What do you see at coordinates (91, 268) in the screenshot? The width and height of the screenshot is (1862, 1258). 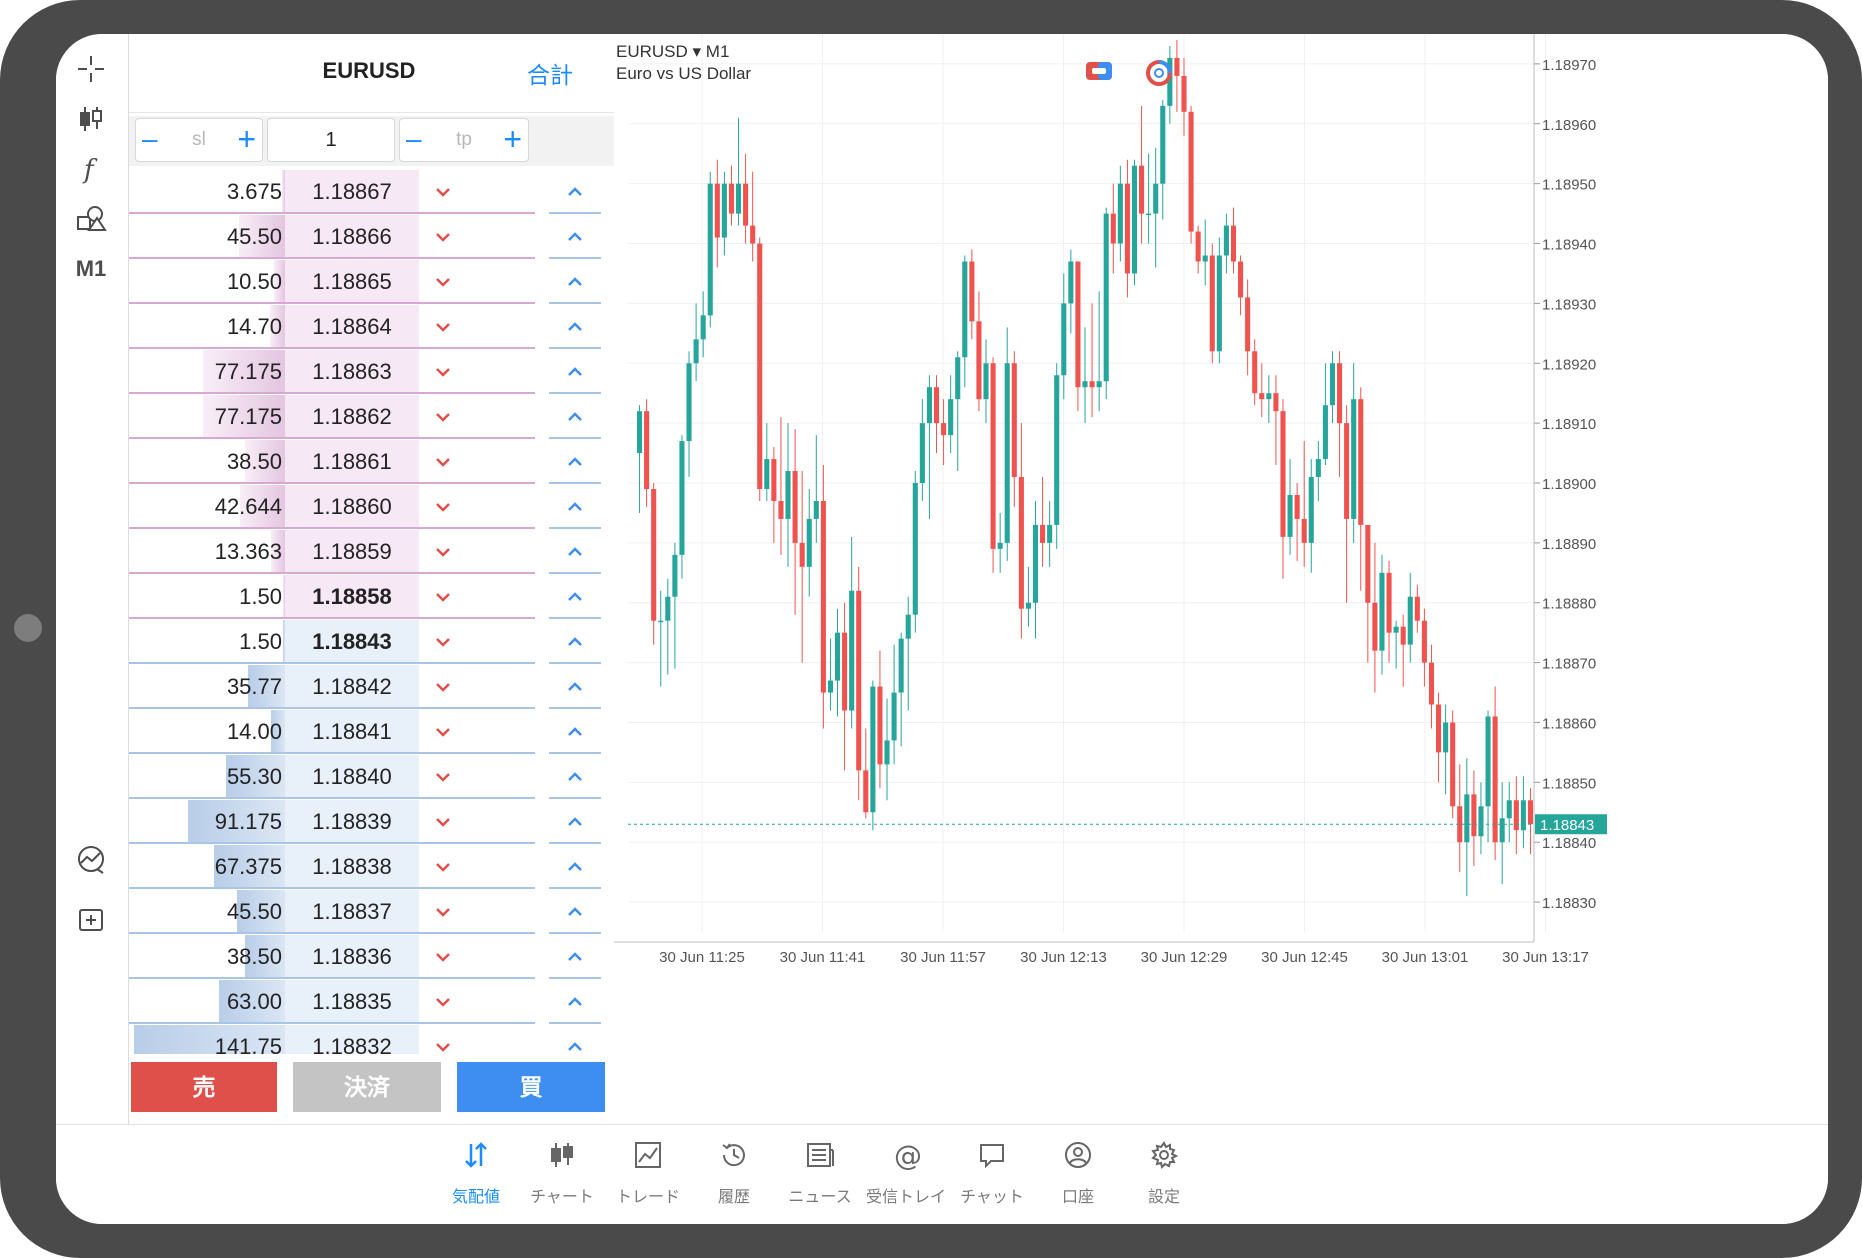 I see `timeframe-button: M1` at bounding box center [91, 268].